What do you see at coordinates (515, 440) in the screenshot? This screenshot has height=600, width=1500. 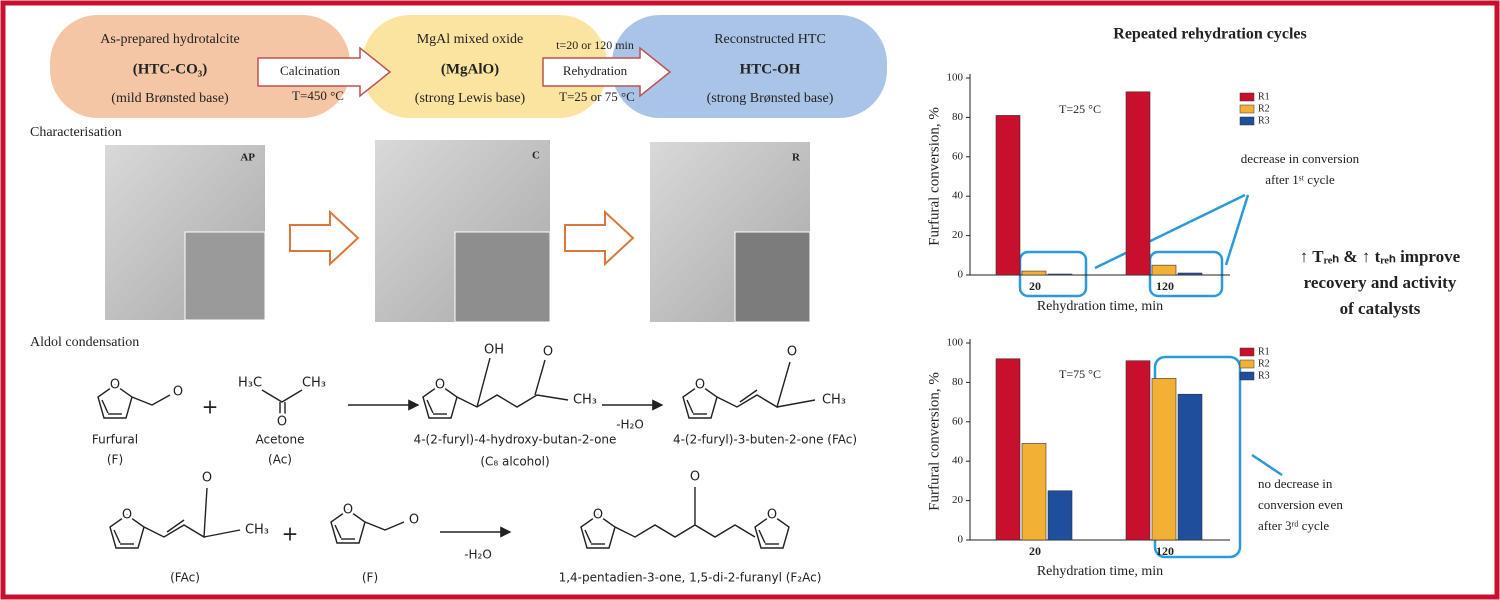 I see `compound-label: 4-(2-furyl)-4-hydroxy-butan-2-one` at bounding box center [515, 440].